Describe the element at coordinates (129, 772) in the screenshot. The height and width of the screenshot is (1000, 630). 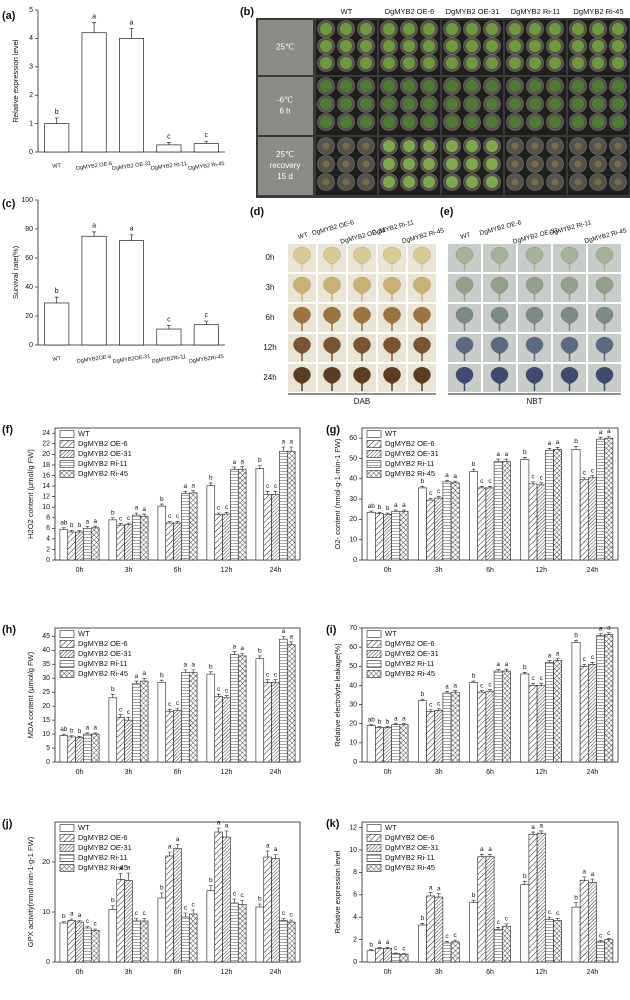
I see `x-tick-label: 3h` at that location.